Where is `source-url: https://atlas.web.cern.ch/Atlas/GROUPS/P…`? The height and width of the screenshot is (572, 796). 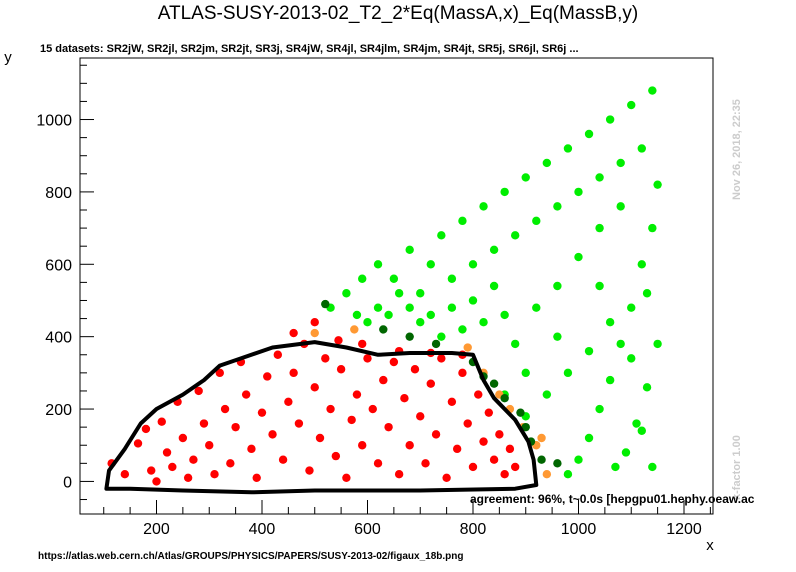 source-url: https://atlas.web.cern.ch/Atlas/GROUPS/P… is located at coordinates (251, 556).